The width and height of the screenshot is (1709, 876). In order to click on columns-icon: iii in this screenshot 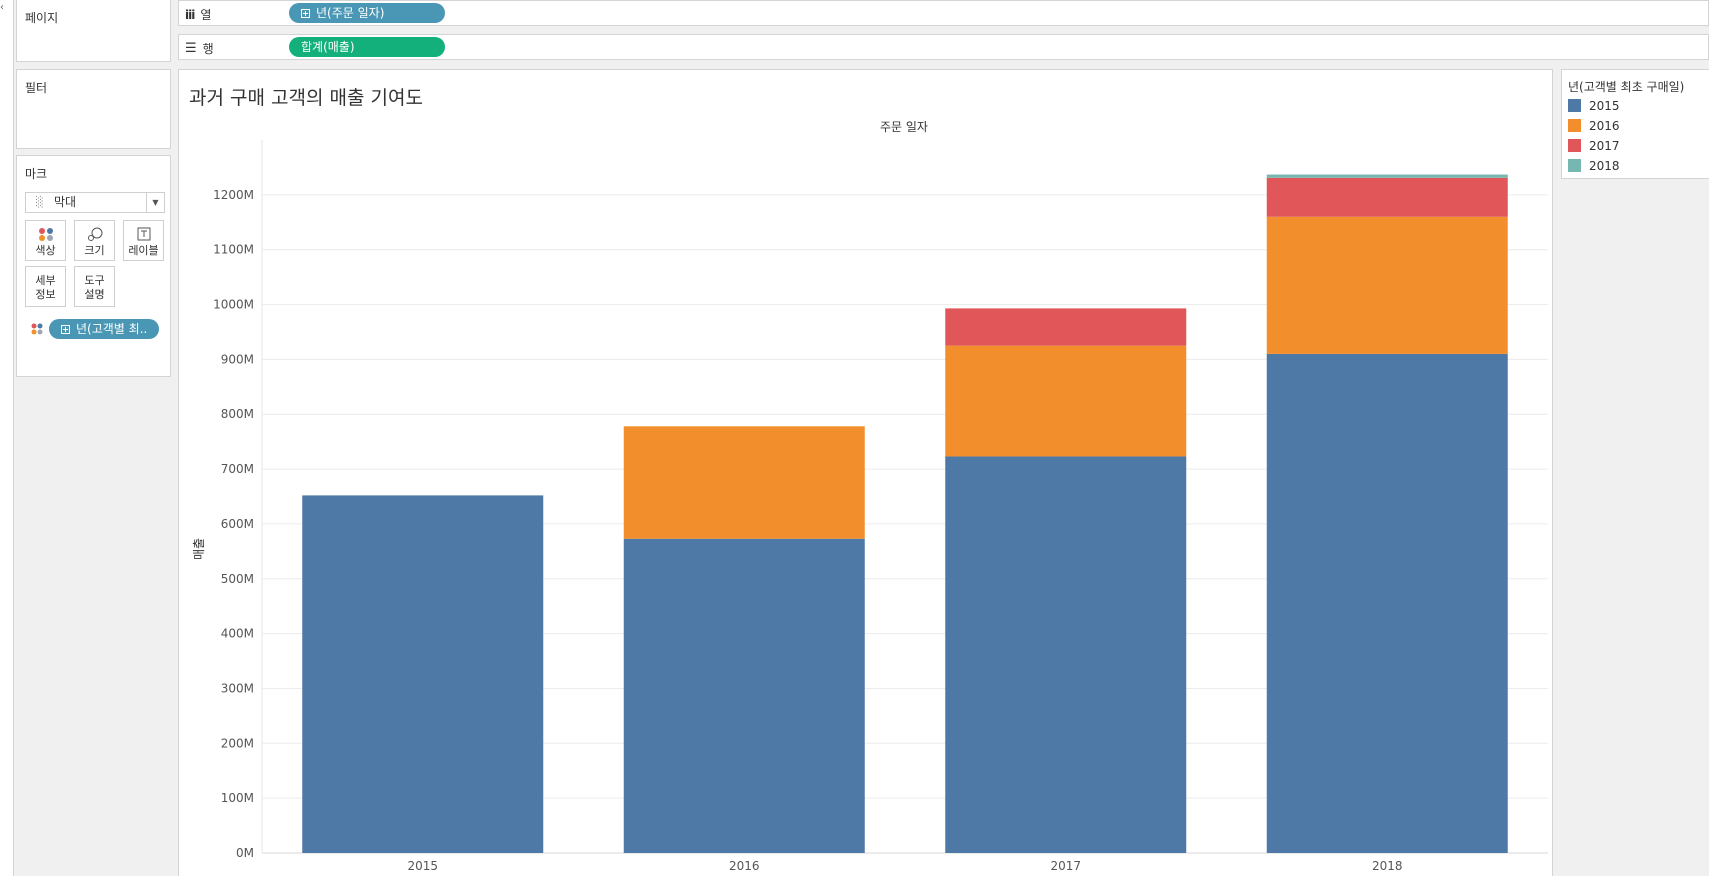, I will do `click(190, 14)`.